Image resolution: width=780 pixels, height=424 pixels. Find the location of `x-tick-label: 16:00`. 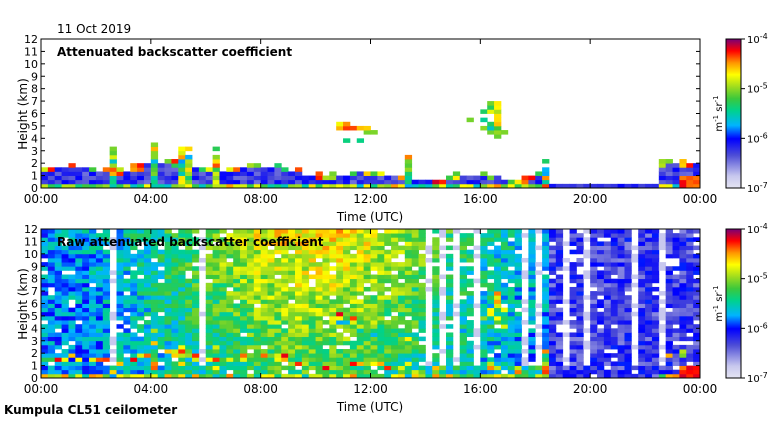

x-tick-label: 16:00 is located at coordinates (480, 389).